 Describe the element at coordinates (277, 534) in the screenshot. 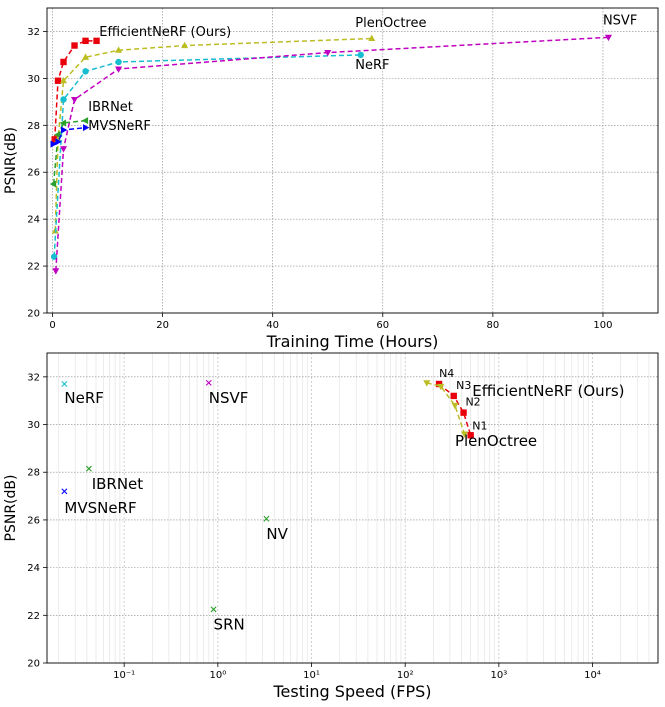

I see `annotation-label: NV` at that location.